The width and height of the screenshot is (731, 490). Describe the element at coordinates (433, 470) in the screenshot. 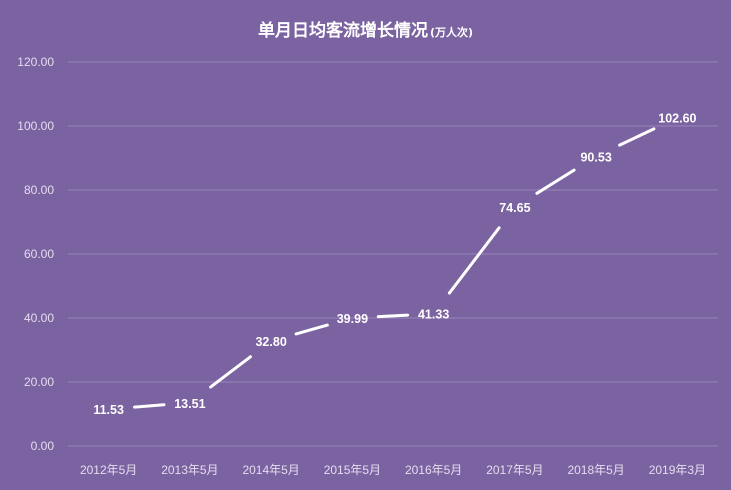

I see `x-tick-label: 2016年5月` at that location.